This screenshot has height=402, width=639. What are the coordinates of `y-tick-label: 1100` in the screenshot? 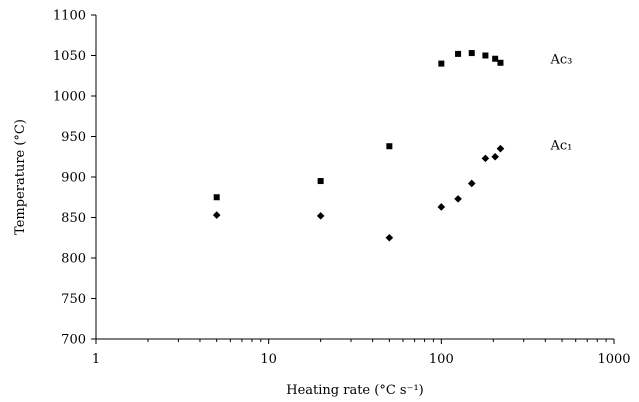 It's located at (69, 16).